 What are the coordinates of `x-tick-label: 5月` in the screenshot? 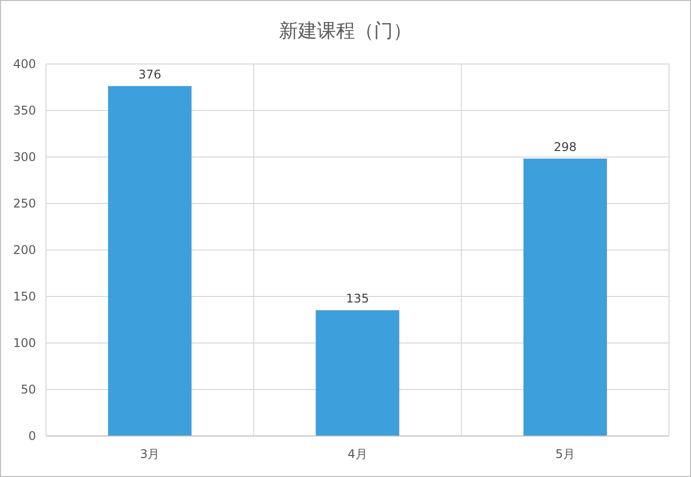 It's located at (565, 454).